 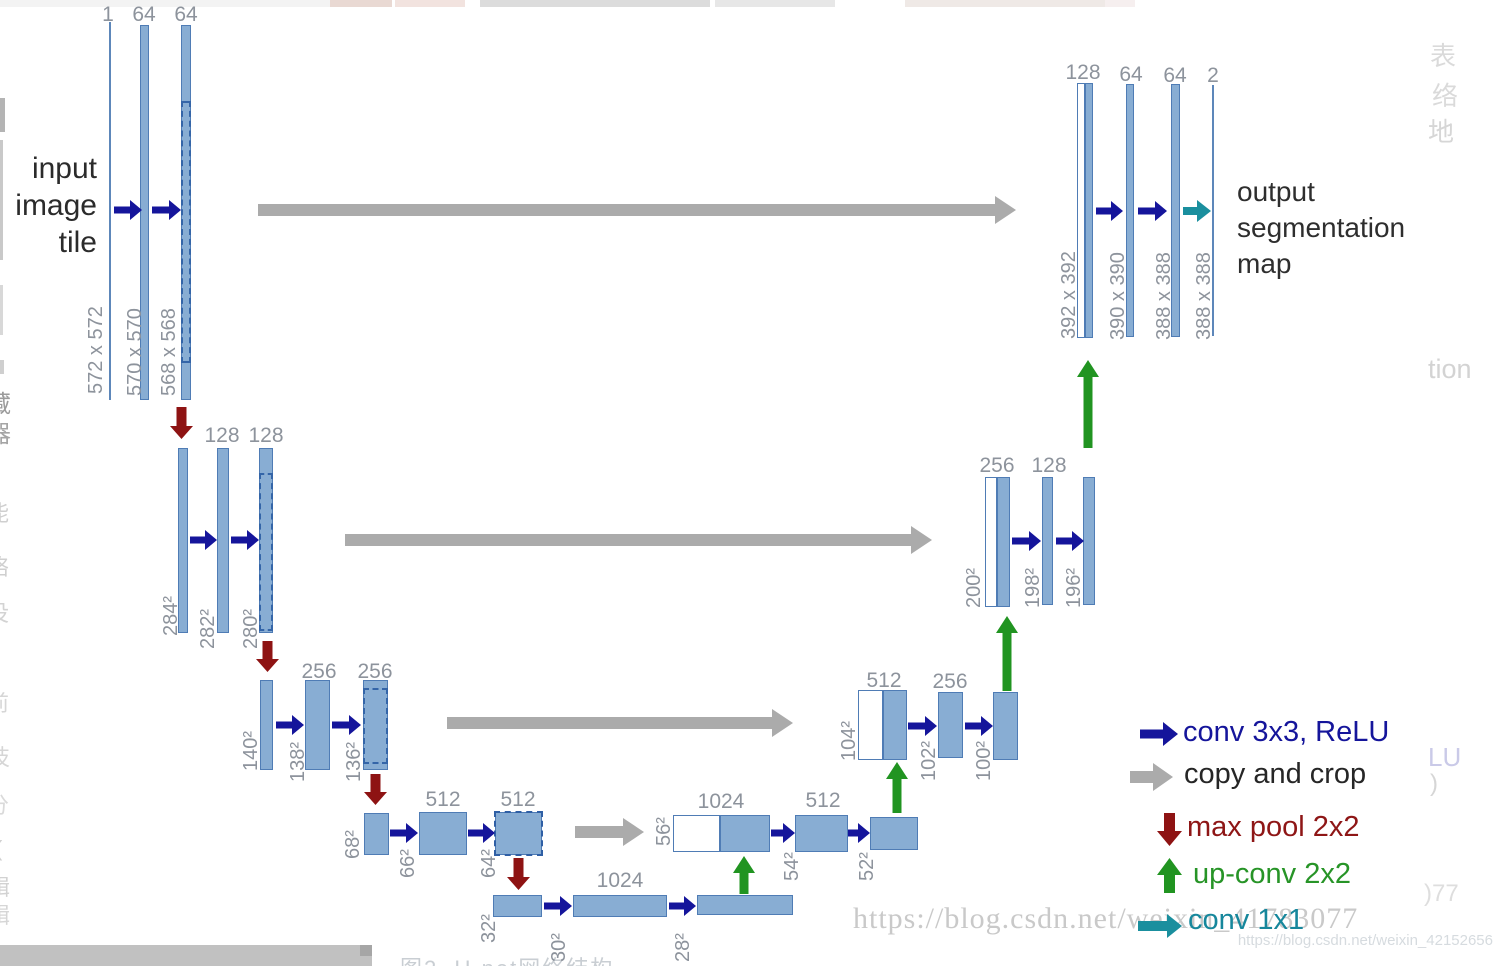 What do you see at coordinates (266, 435) in the screenshot?
I see `channel-count-label: 128` at bounding box center [266, 435].